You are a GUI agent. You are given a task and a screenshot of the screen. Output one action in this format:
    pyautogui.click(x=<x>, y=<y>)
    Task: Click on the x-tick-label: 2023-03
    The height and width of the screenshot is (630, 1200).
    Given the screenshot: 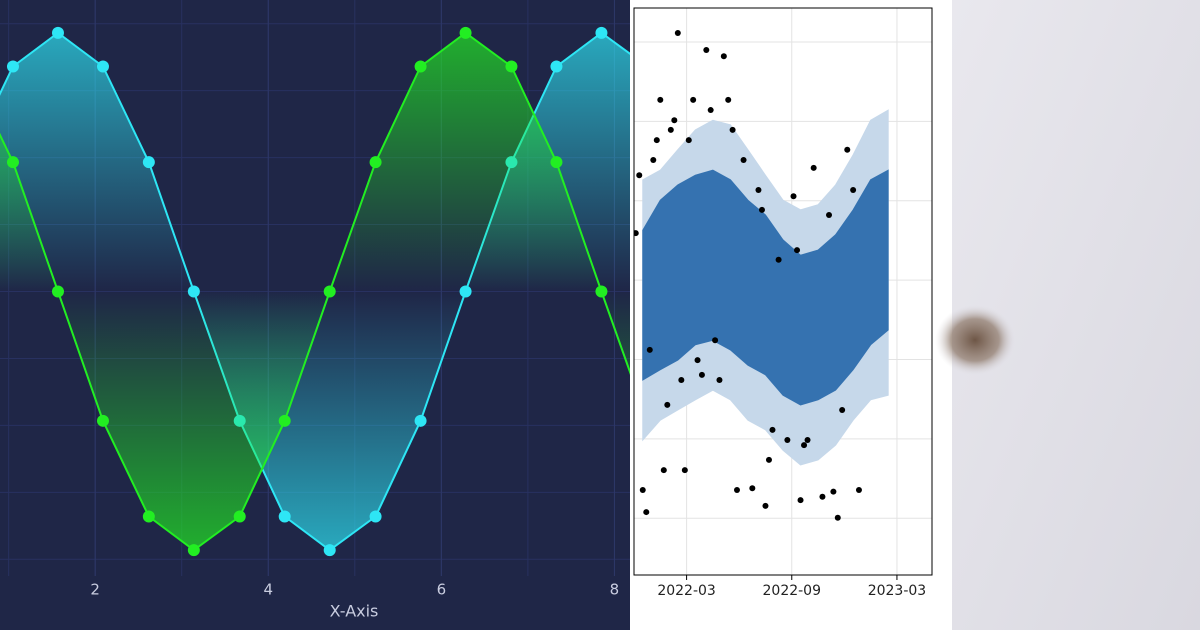 What is the action you would take?
    pyautogui.click(x=897, y=591)
    